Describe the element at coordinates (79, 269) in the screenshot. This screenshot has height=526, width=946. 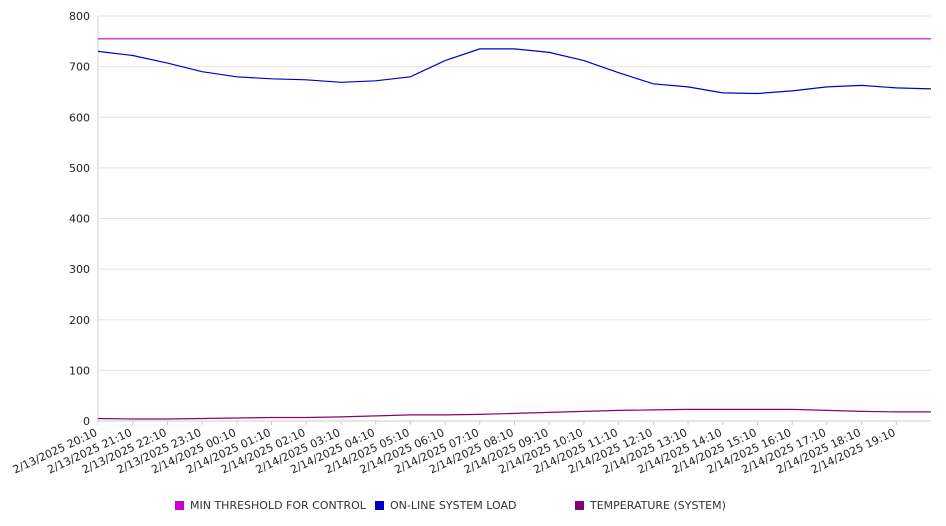
I see `y-tick-label: 300` at that location.